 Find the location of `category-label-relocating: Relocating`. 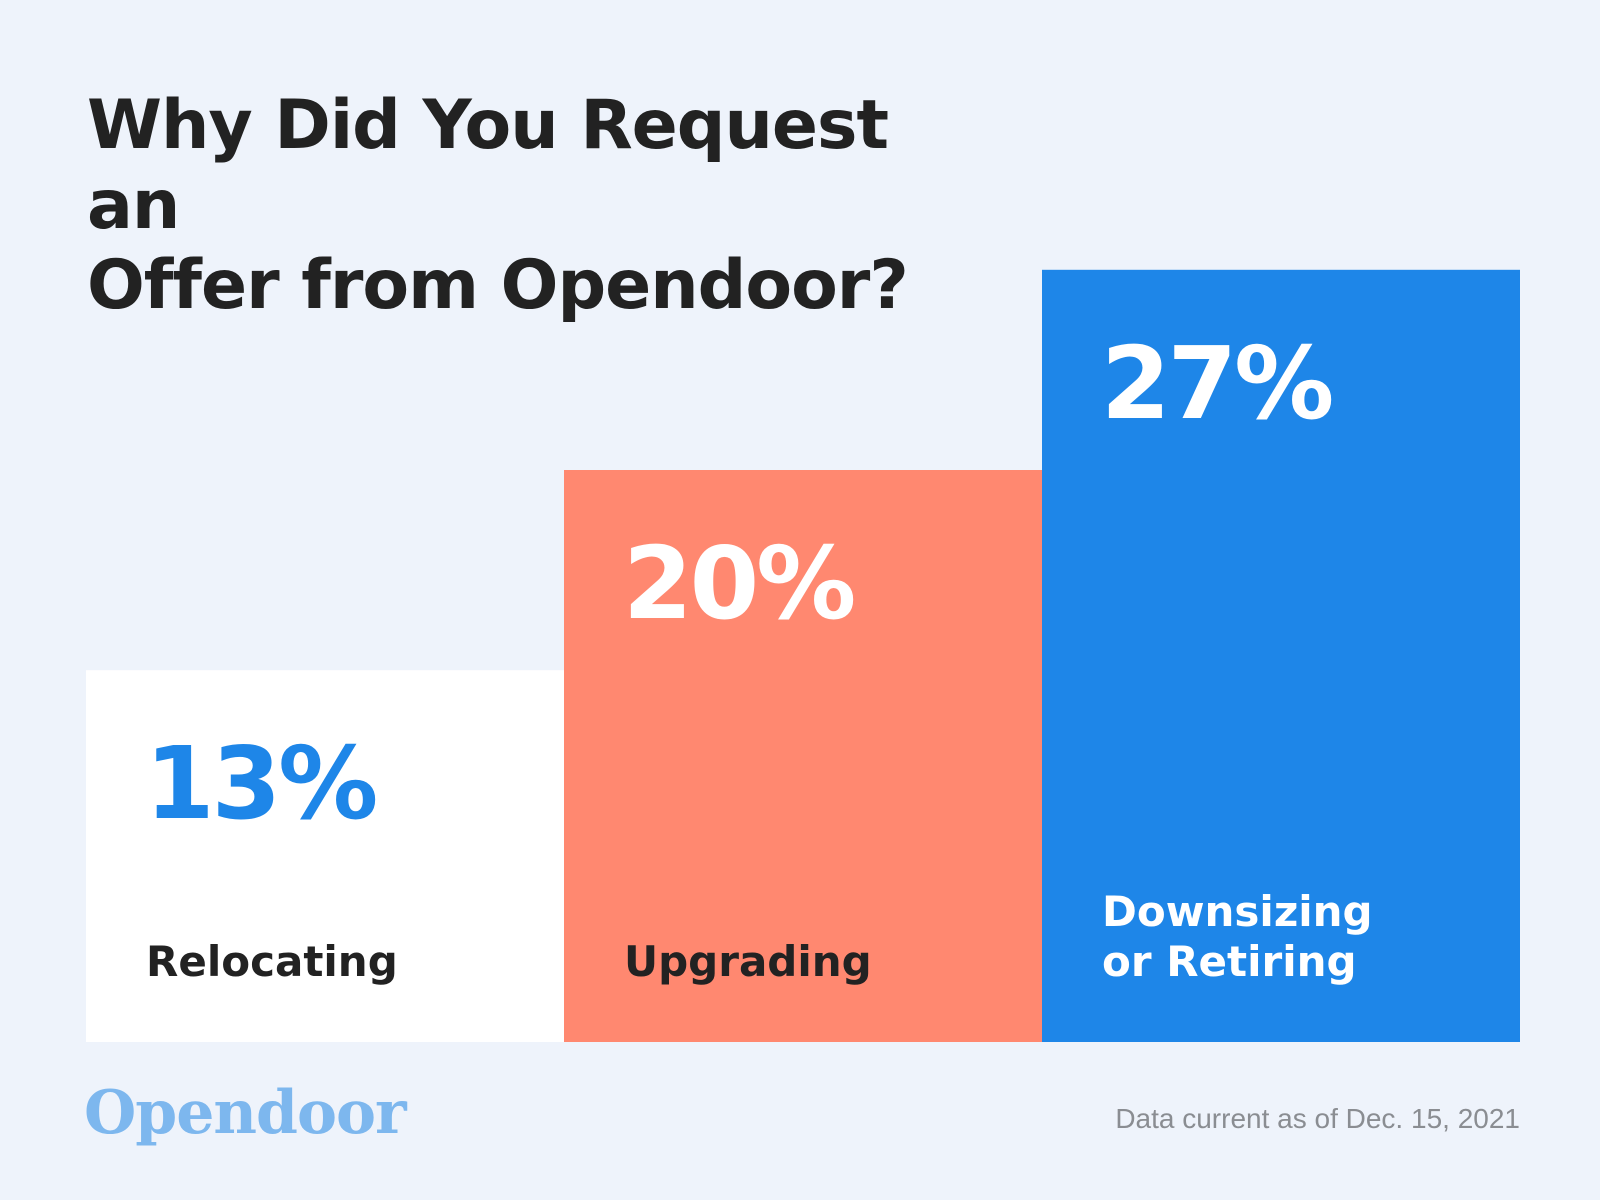

category-label-relocating: Relocating is located at coordinates (272, 961).